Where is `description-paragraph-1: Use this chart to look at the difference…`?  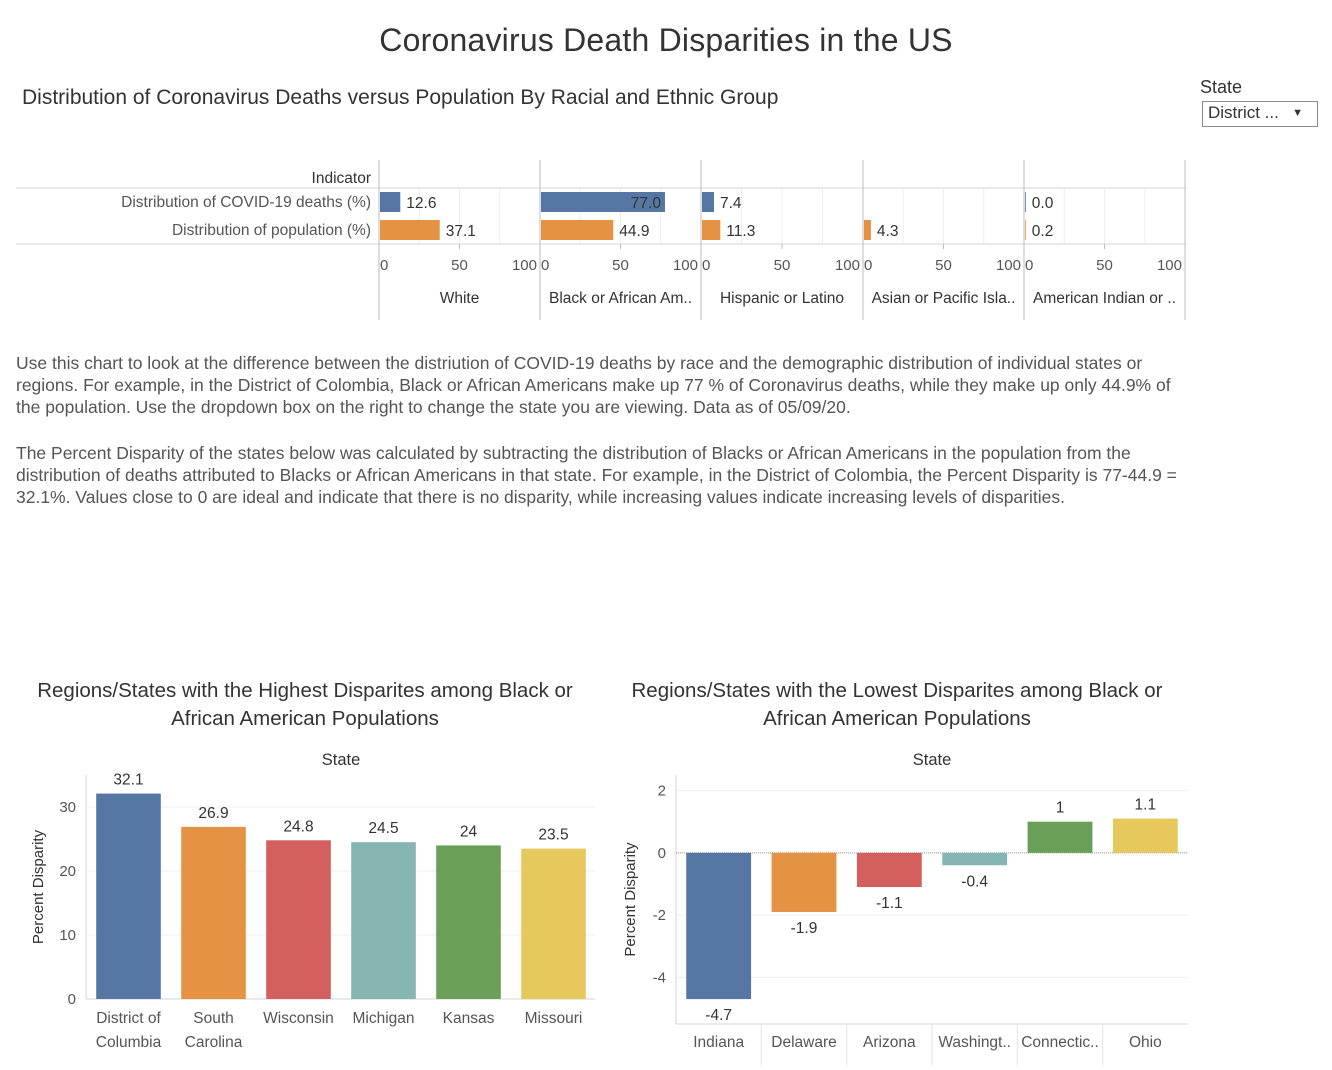
description-paragraph-1: Use this chart to look at the difference… is located at coordinates (593, 385).